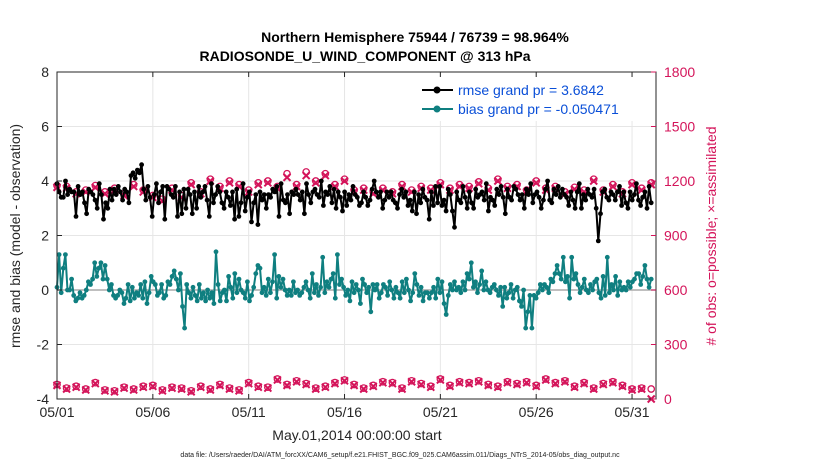 The image size is (830, 470). I want to click on y-axis-label: rmse and bias (model - observation), so click(15, 236).